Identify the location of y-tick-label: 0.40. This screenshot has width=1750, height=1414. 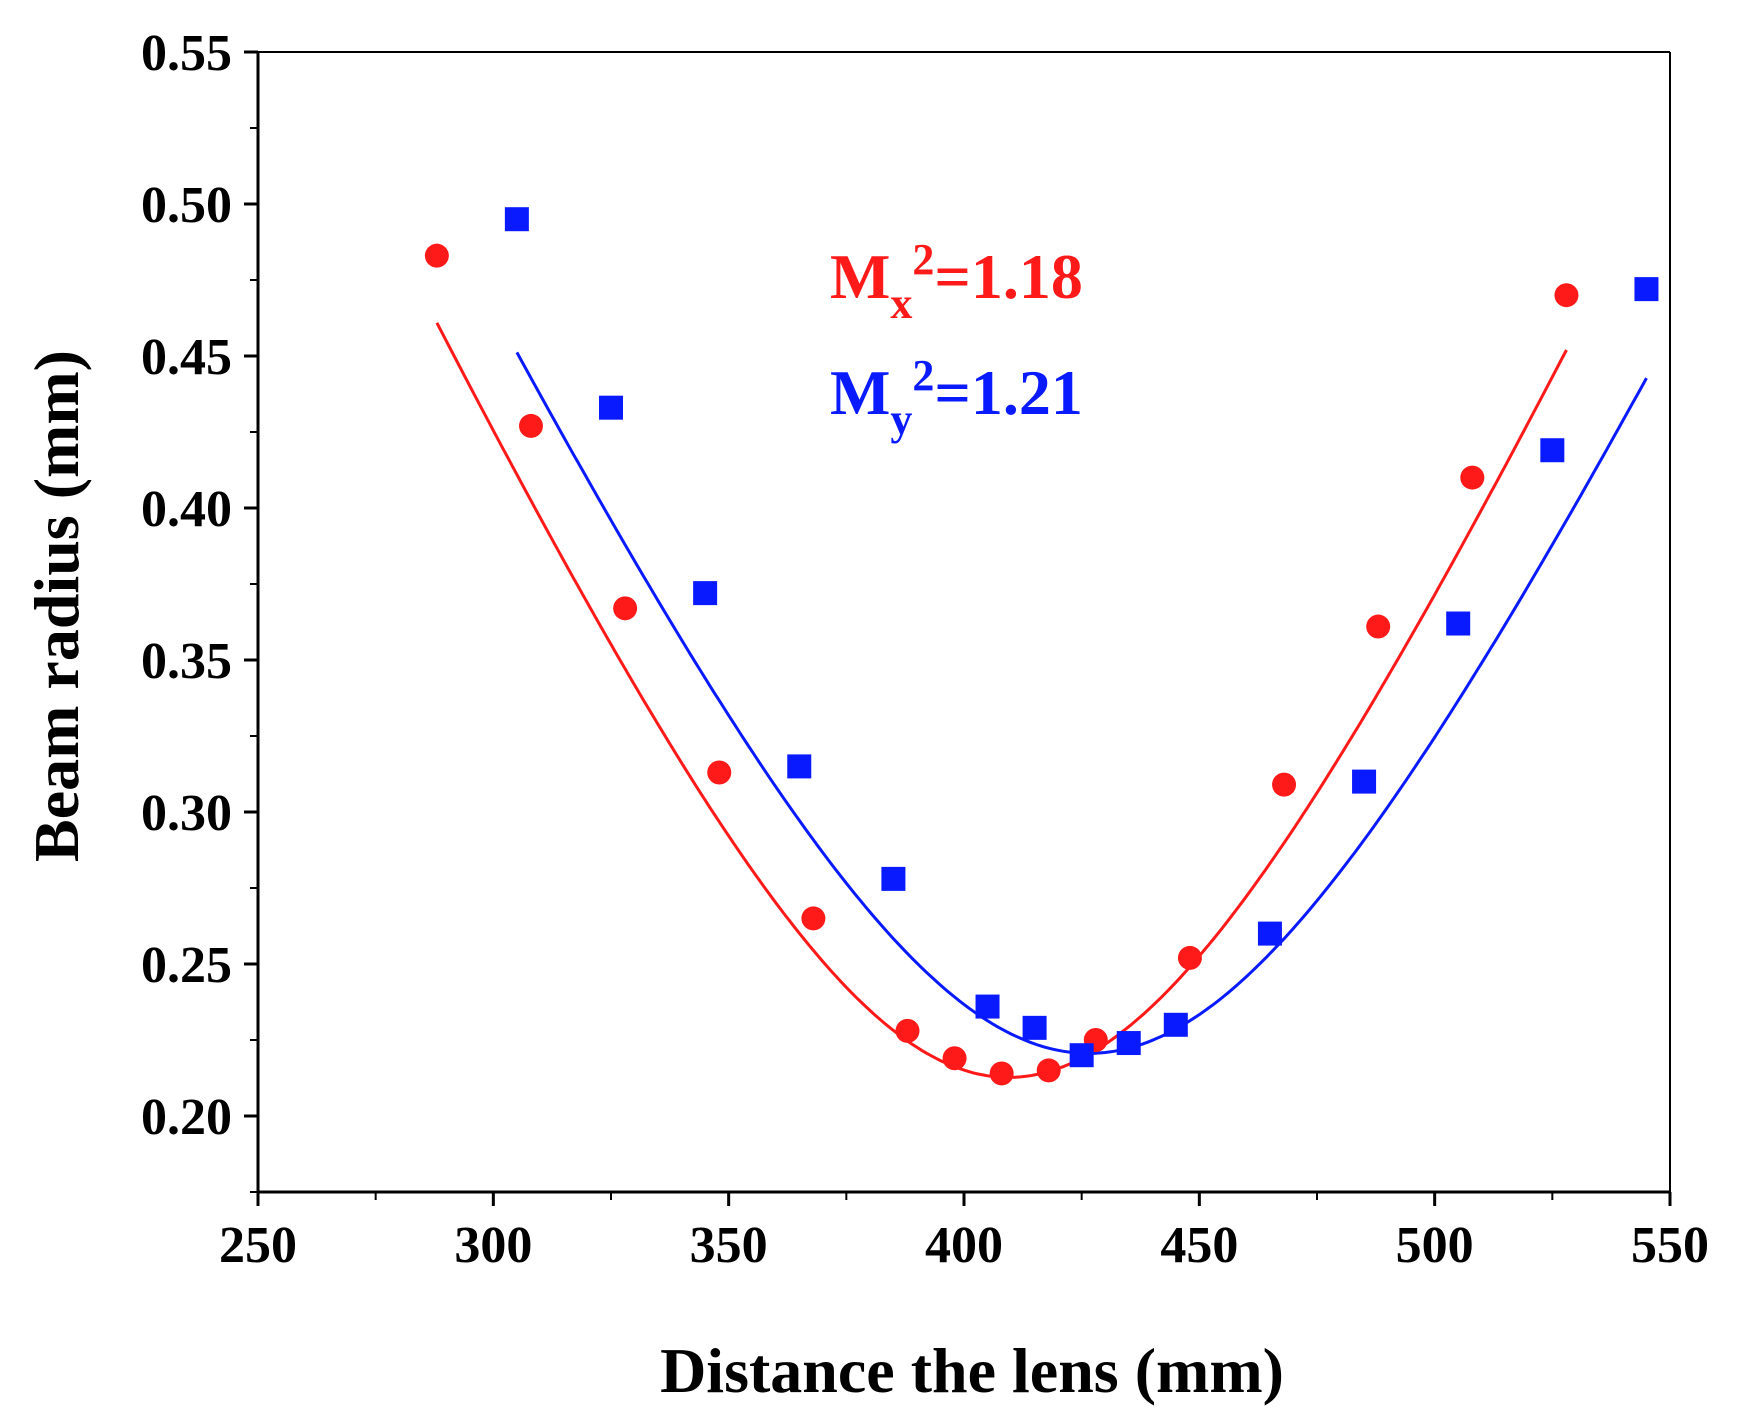
(186, 509).